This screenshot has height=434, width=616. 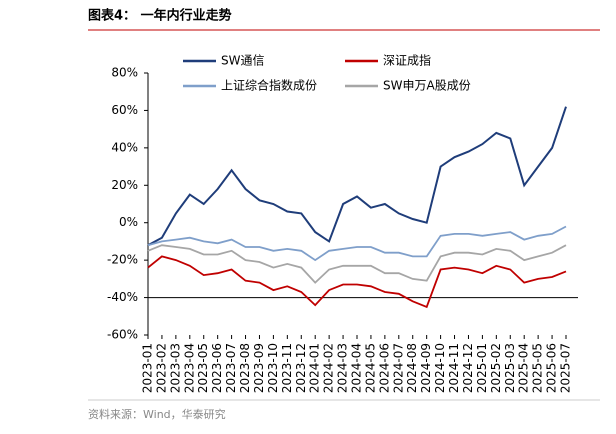 I want to click on x-tick-label: 2023-02, so click(x=161, y=368).